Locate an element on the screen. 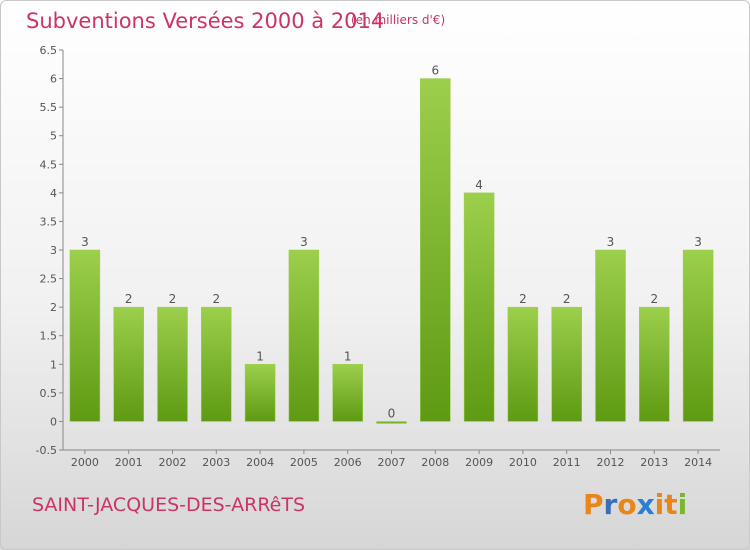 The width and height of the screenshot is (750, 550). y-tick-label: 4 is located at coordinates (53, 193).